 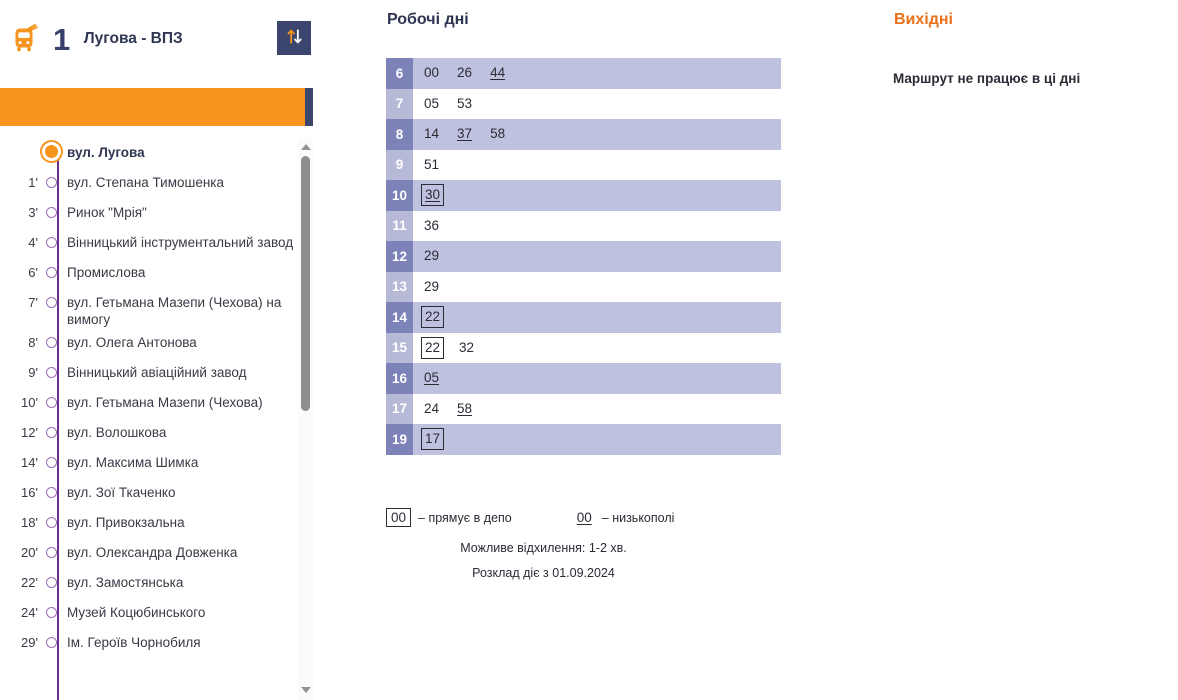 I want to click on departure-minute: 36, so click(x=432, y=225).